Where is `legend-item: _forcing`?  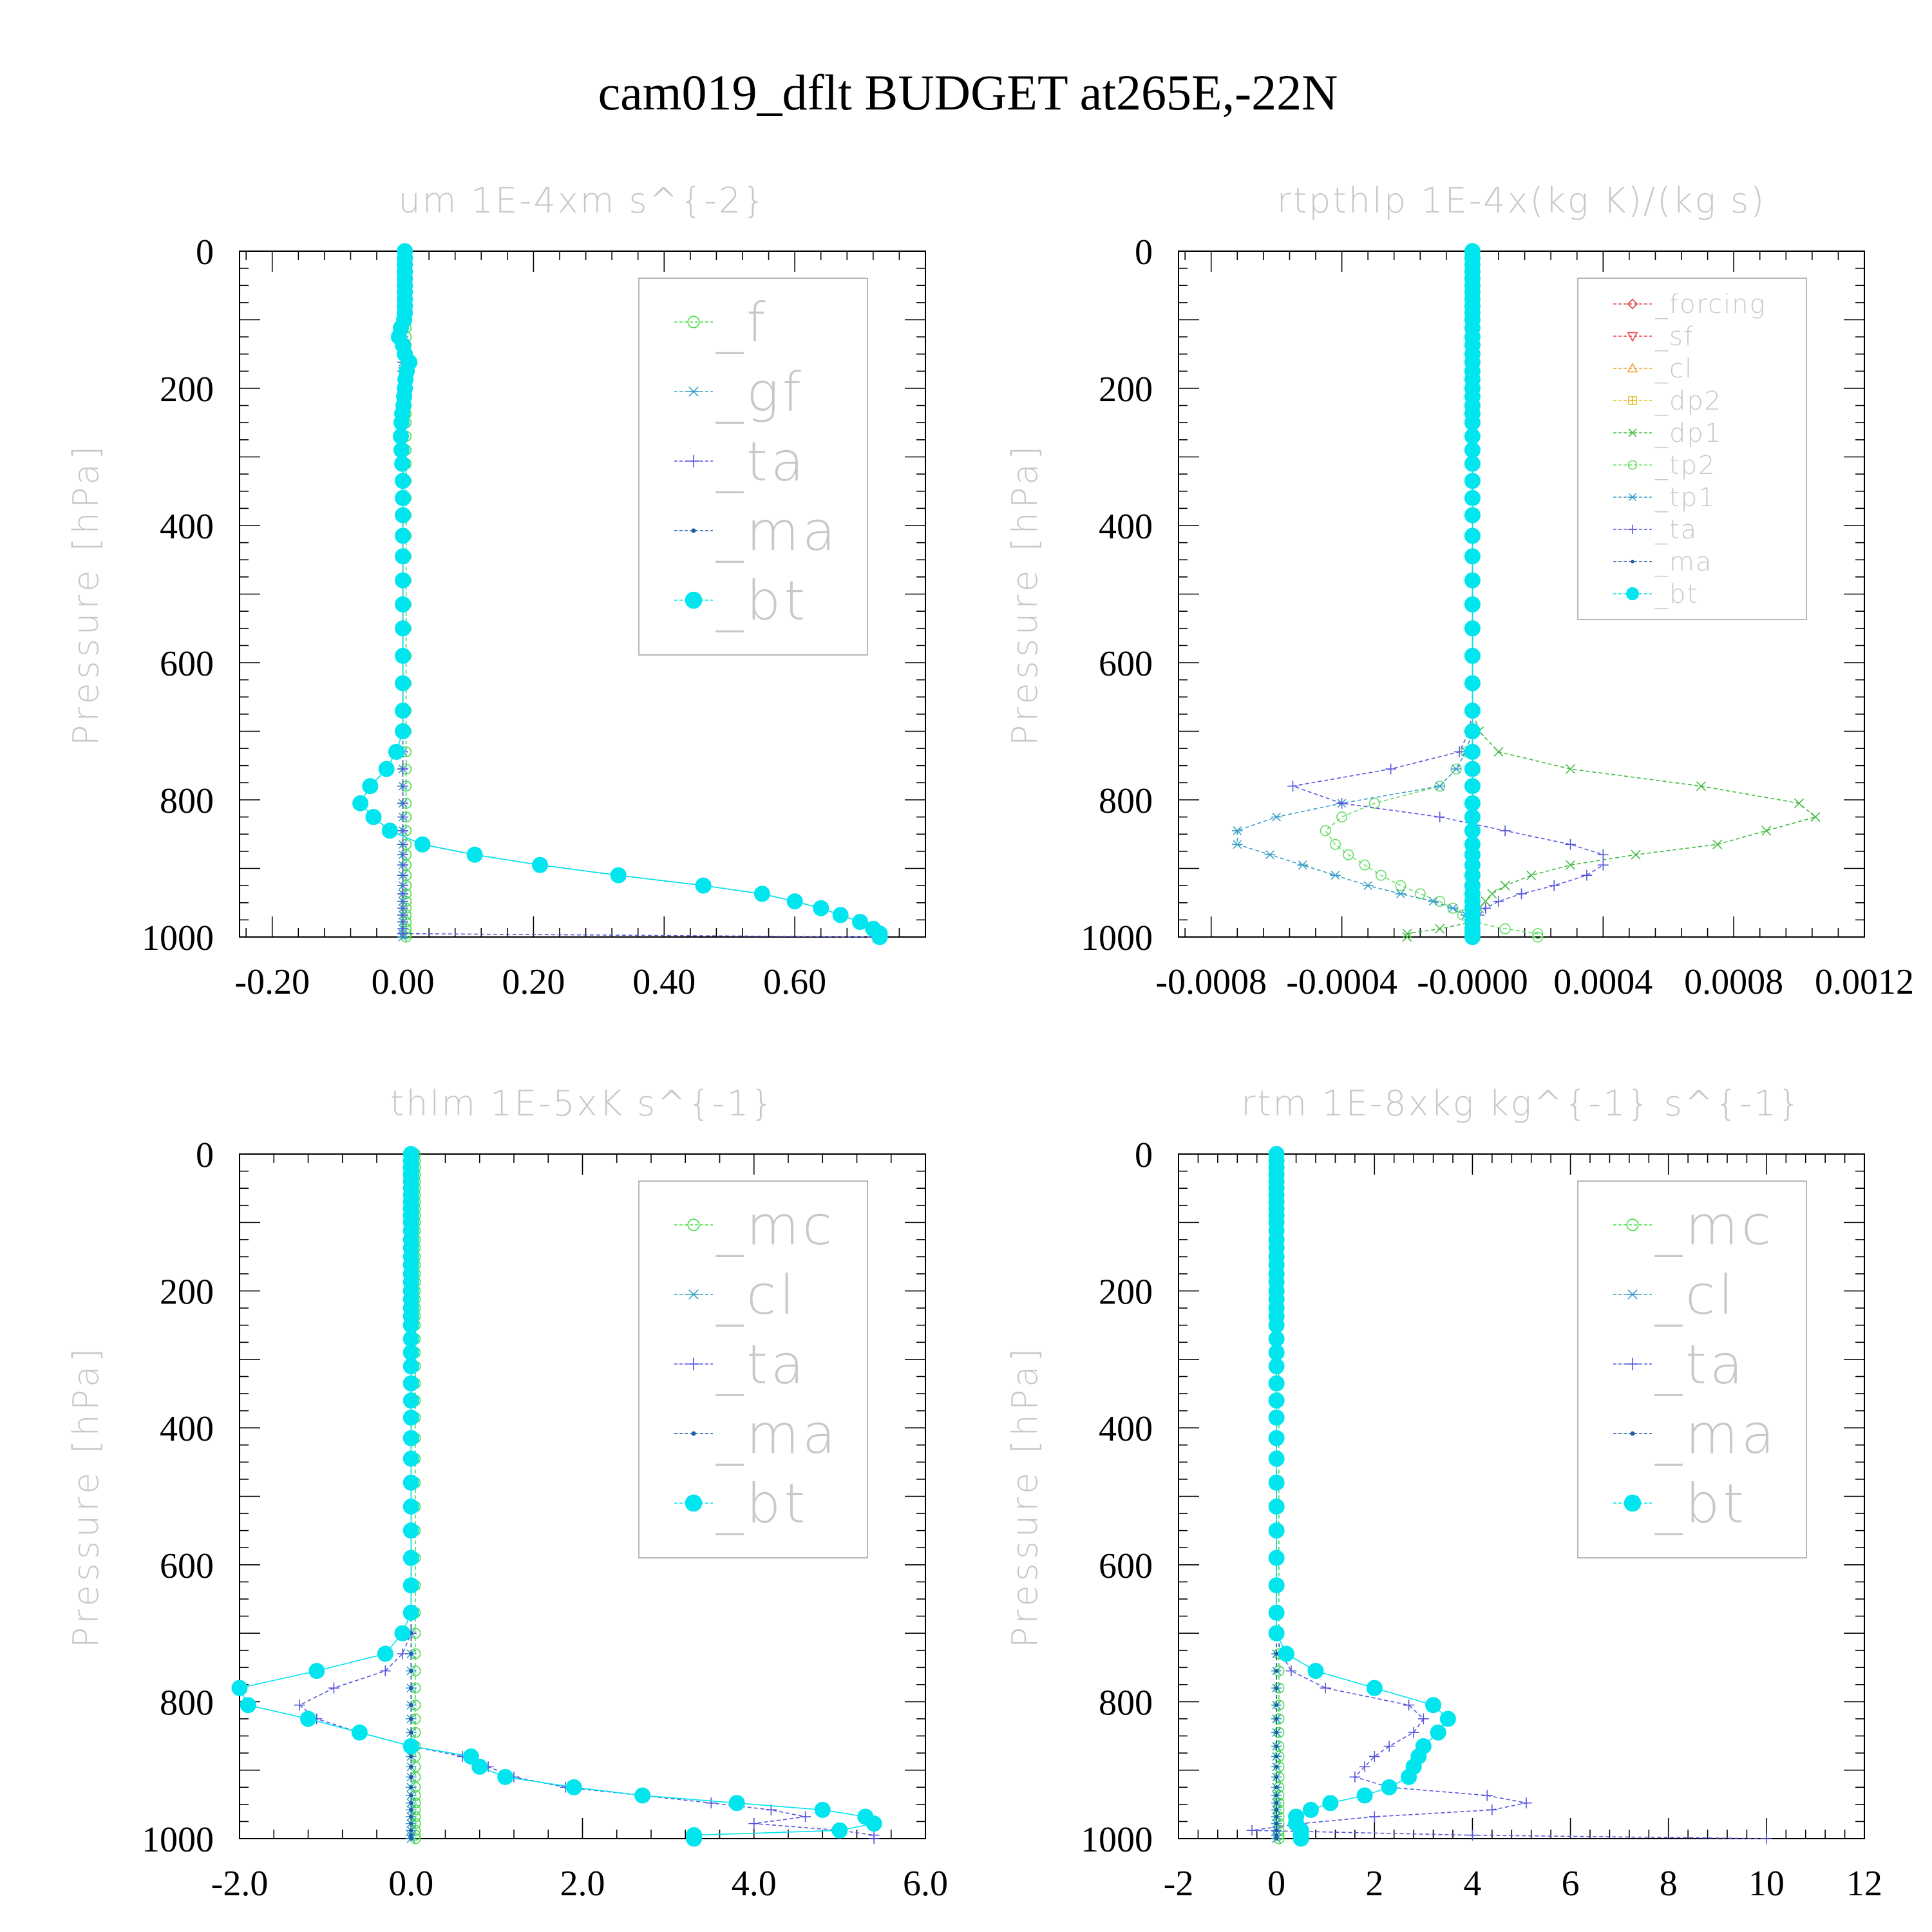 legend-item: _forcing is located at coordinates (1689, 304).